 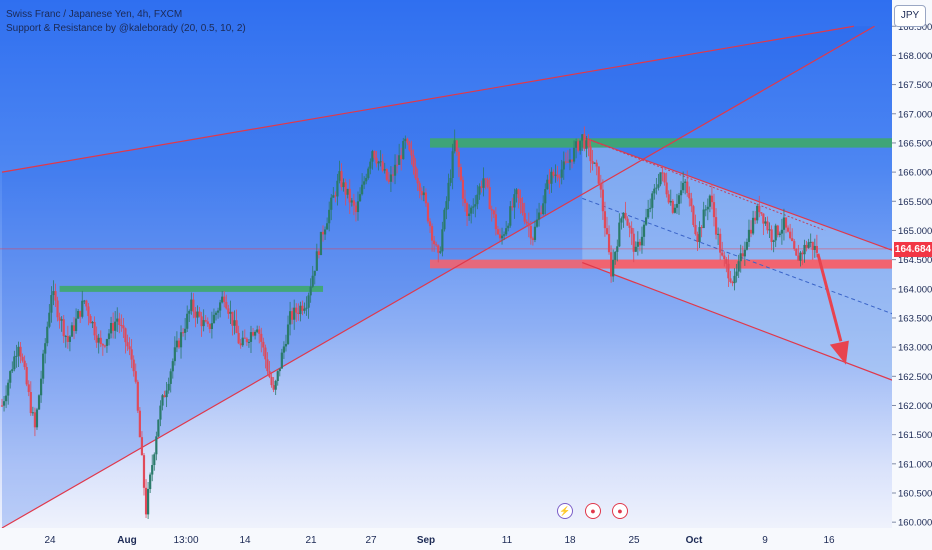 I want to click on forecast-arrow-head, so click(x=839, y=352).